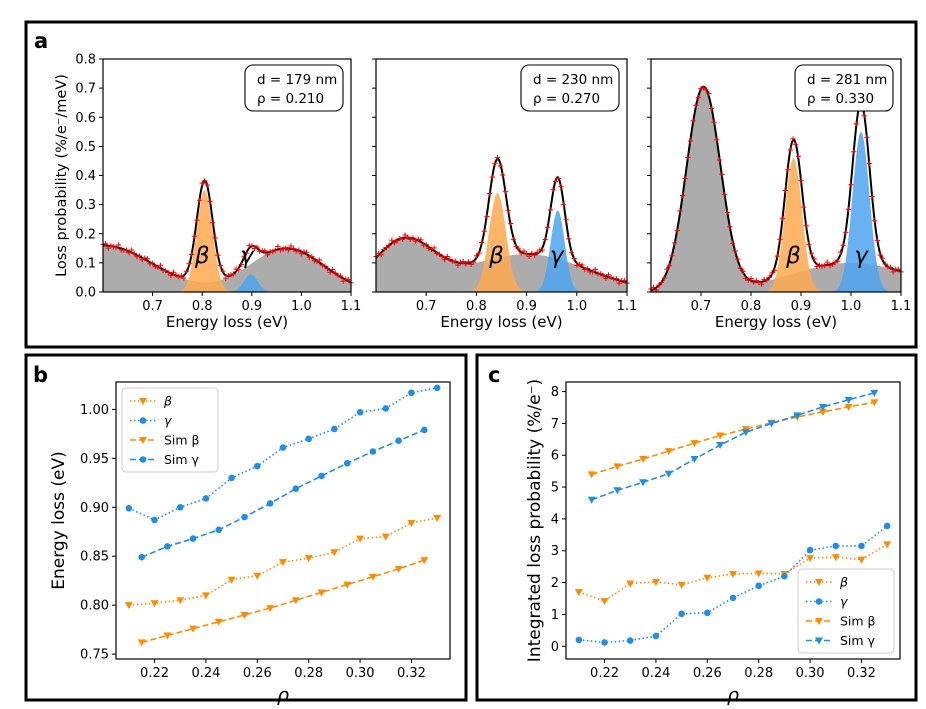 Image resolution: width=926 pixels, height=709 pixels. I want to click on x-tick-label: 0.7, so click(701, 306).